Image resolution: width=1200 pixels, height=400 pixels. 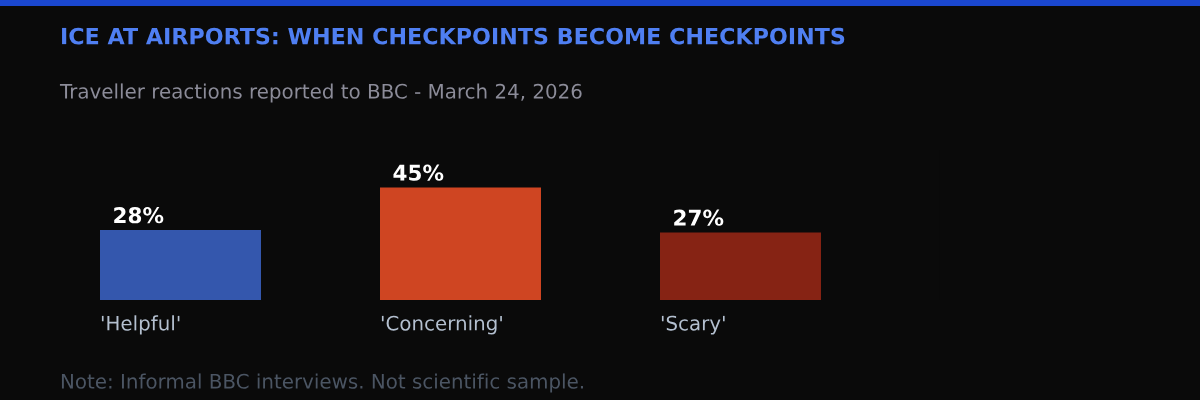 What do you see at coordinates (441, 325) in the screenshot?
I see `x-tick-label: 'Concerning'` at bounding box center [441, 325].